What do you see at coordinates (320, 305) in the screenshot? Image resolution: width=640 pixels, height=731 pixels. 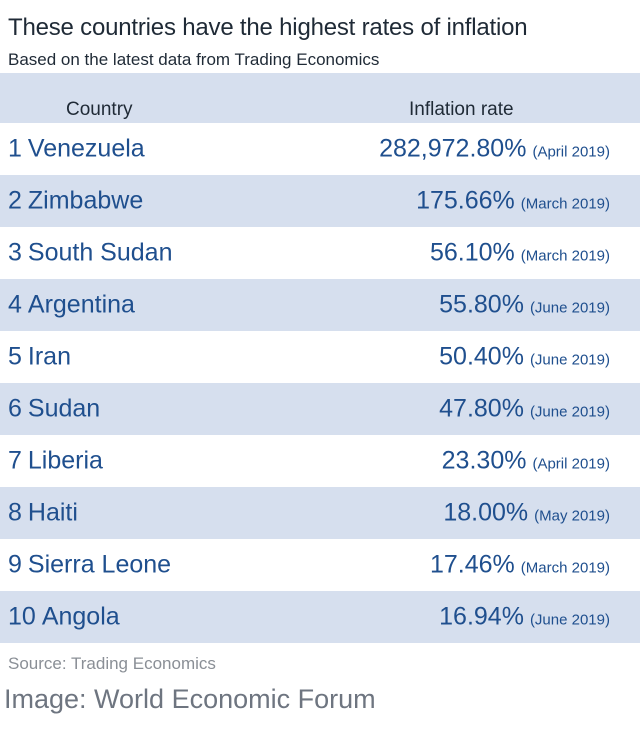 I see `table-row: 4 Argentina 55.80% (June 2019)` at bounding box center [320, 305].